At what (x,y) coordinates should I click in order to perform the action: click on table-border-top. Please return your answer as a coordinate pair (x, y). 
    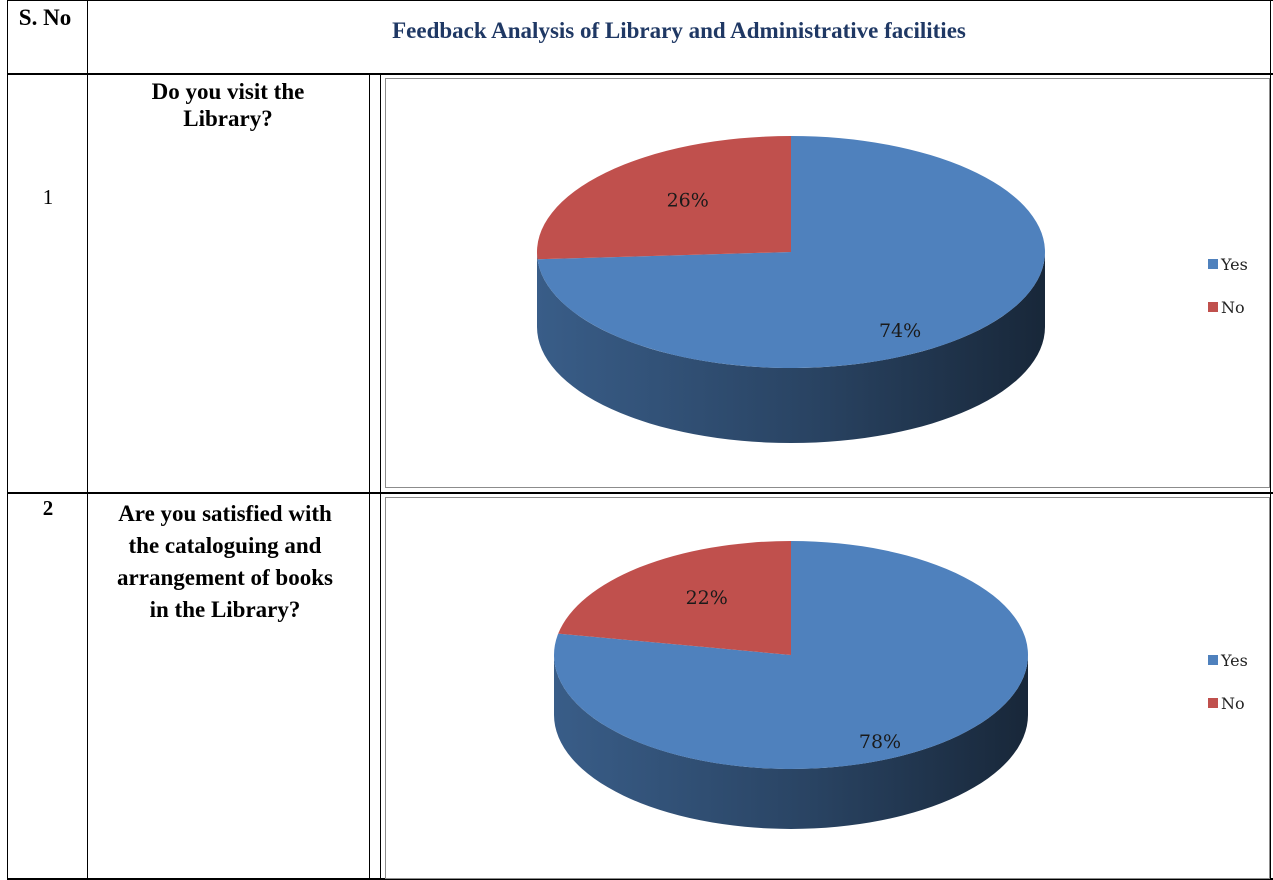
    Looking at the image, I should click on (640, 0).